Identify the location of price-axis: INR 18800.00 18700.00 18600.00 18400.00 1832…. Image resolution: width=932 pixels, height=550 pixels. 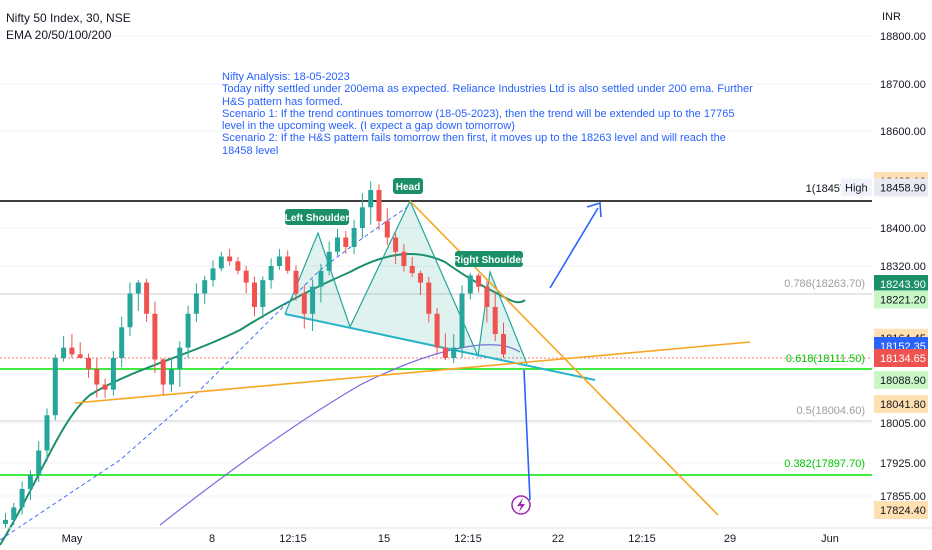
(886, 264).